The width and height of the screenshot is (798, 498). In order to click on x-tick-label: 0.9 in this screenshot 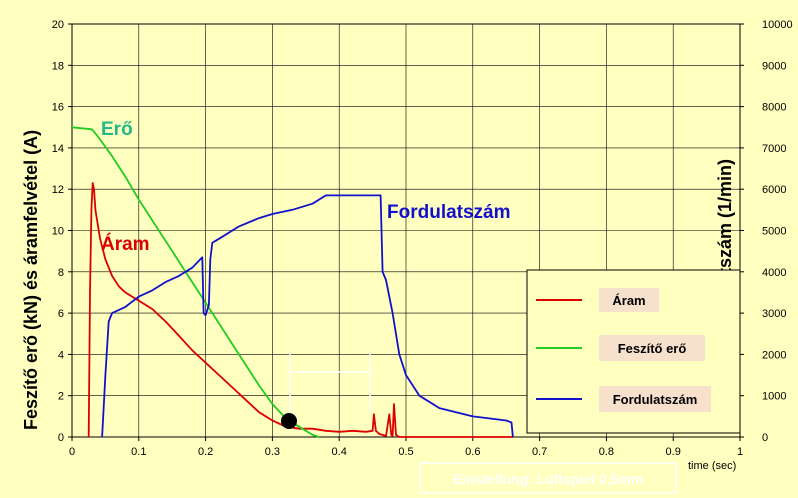, I will do `click(673, 452)`.